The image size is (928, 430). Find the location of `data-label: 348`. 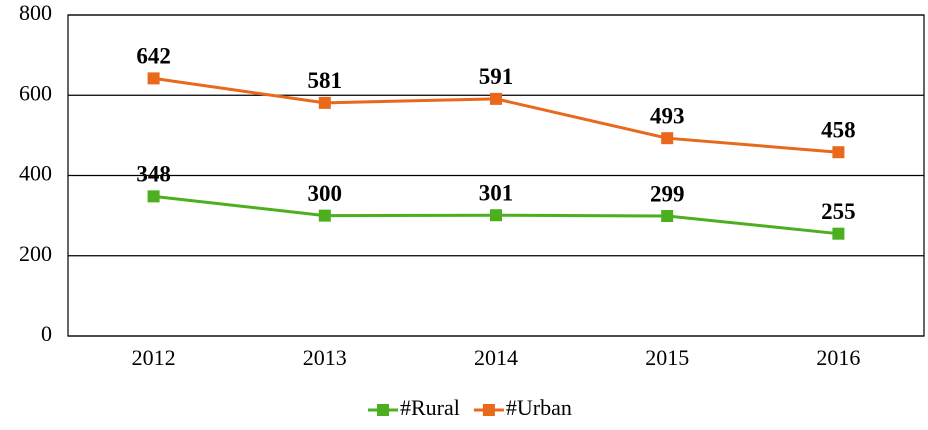

data-label: 348 is located at coordinates (153, 174).